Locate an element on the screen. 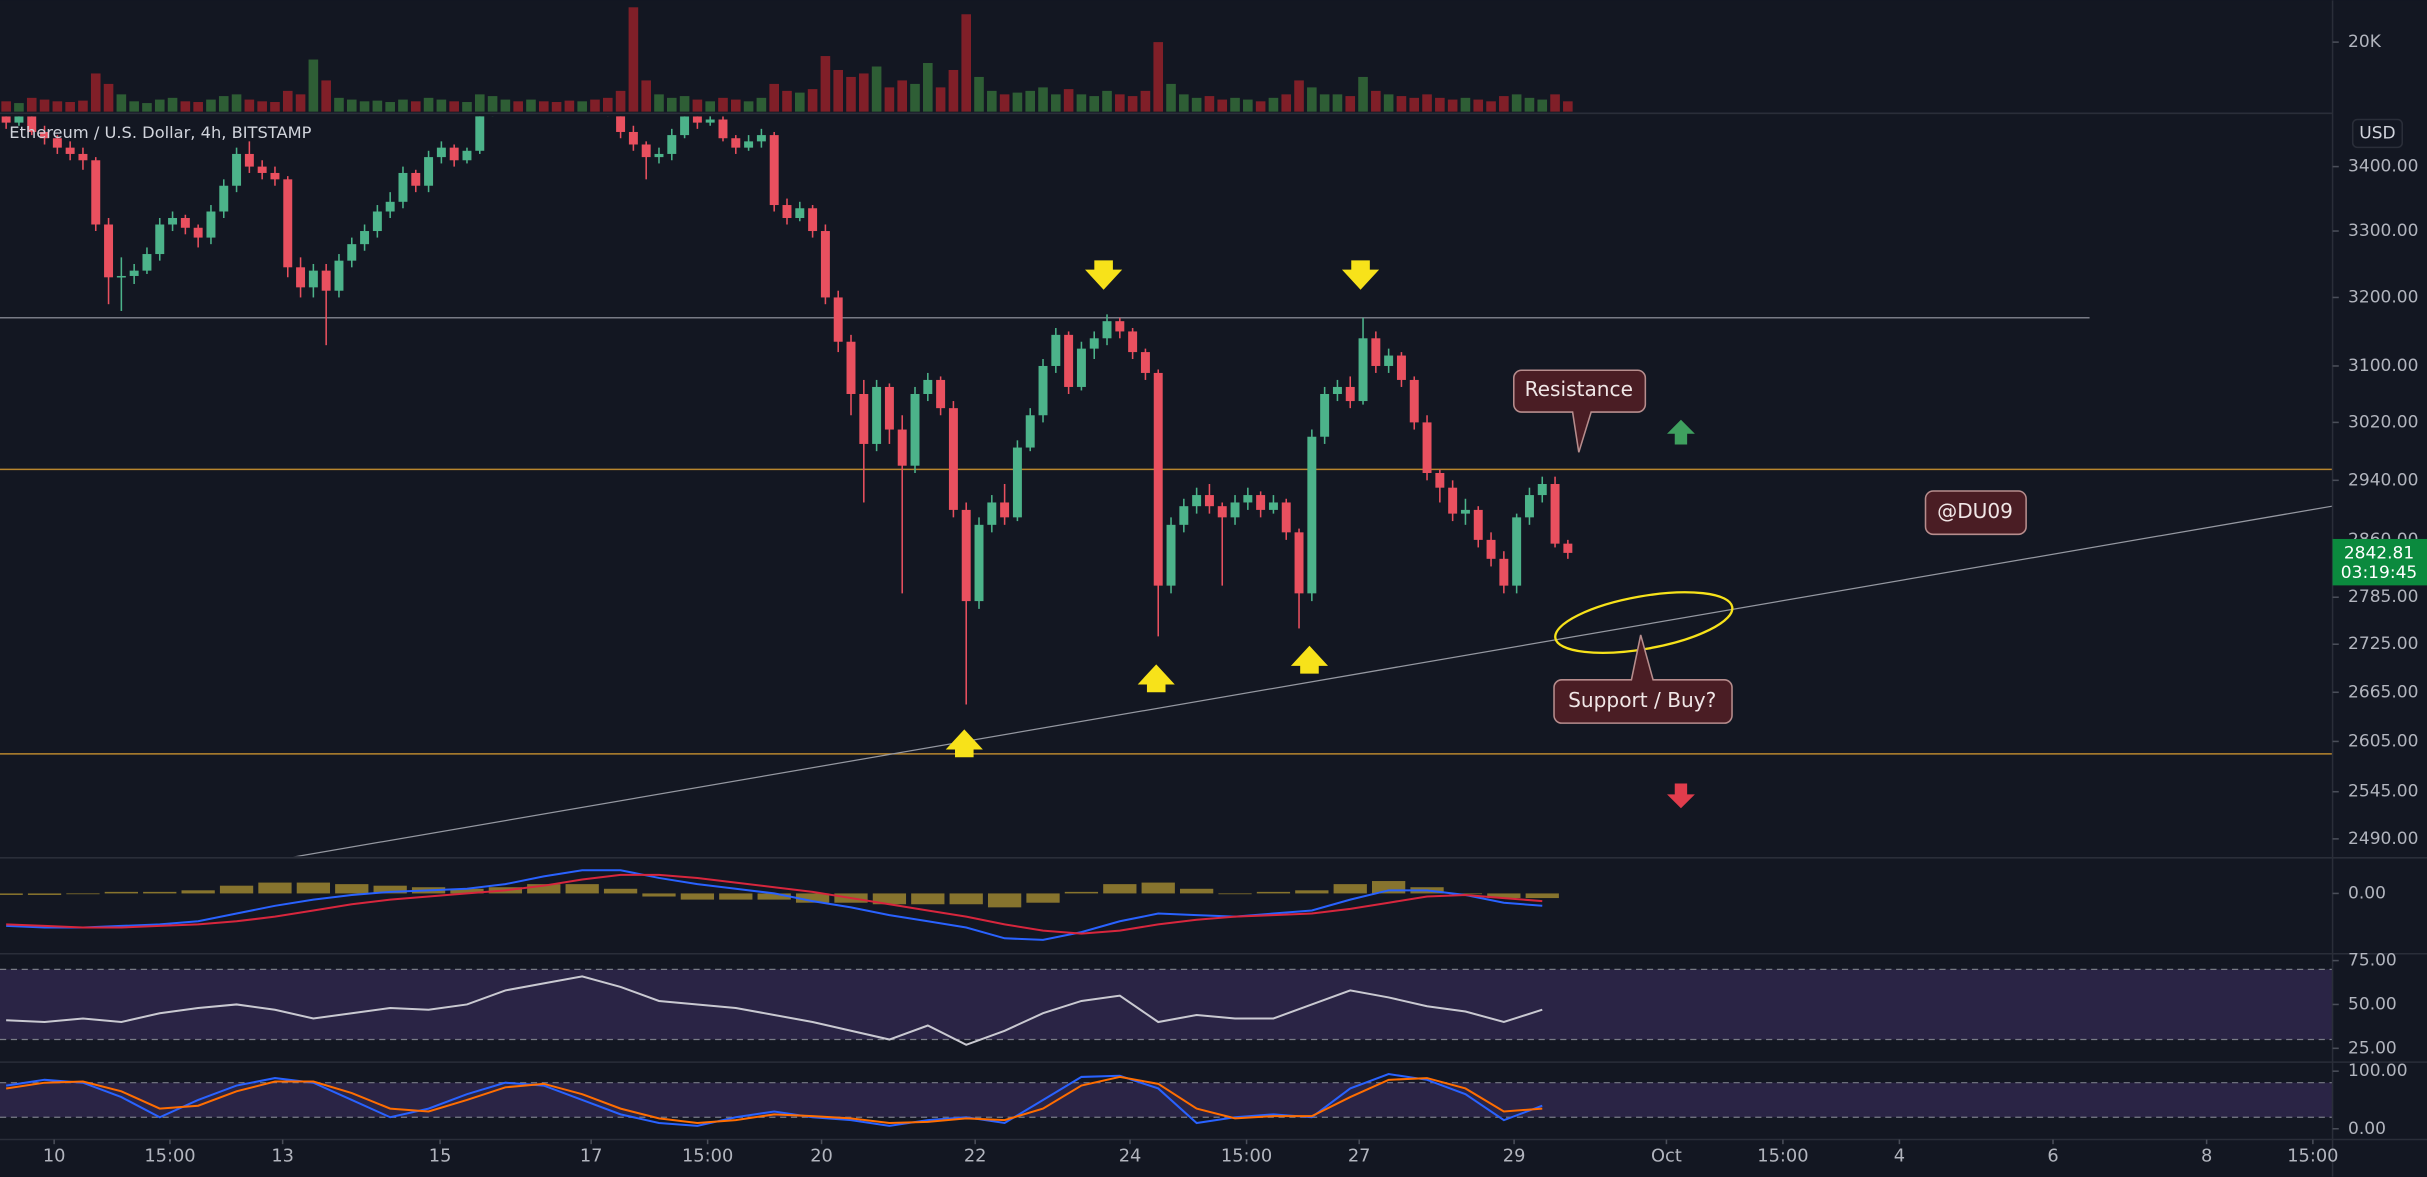 This screenshot has width=2427, height=1177. annotation: Resistance is located at coordinates (1579, 389).